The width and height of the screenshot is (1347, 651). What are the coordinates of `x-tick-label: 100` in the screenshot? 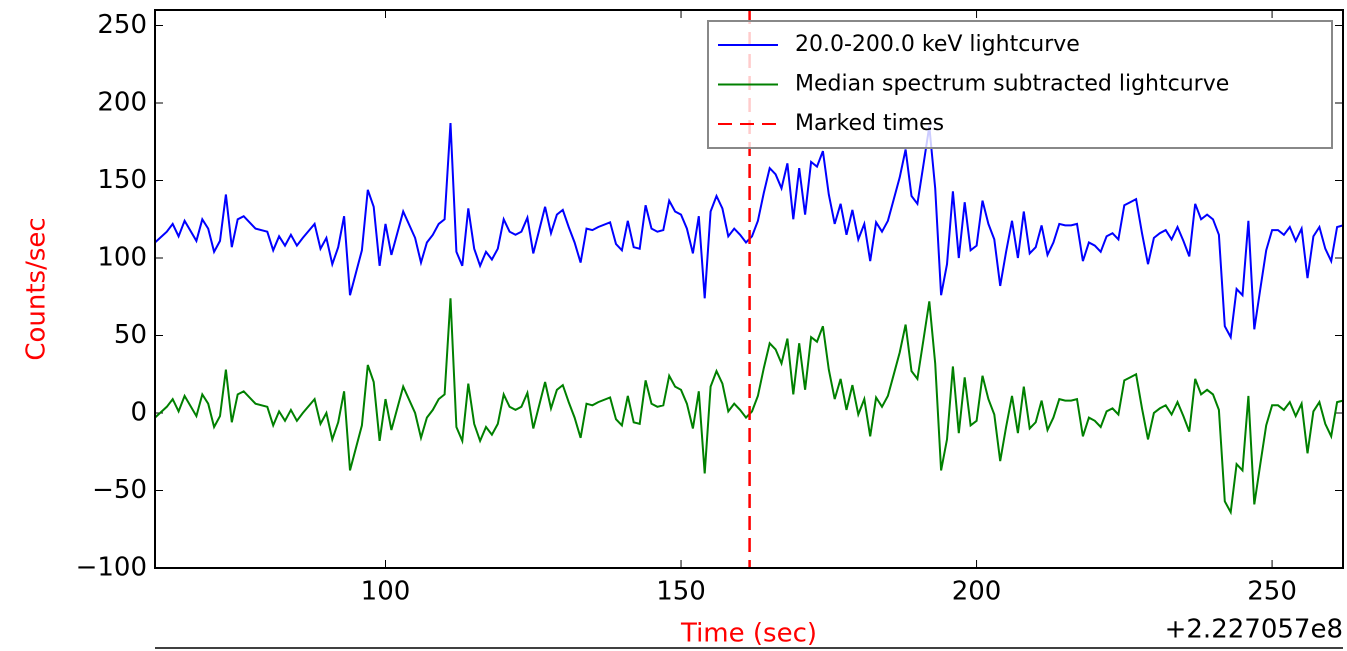 It's located at (386, 592).